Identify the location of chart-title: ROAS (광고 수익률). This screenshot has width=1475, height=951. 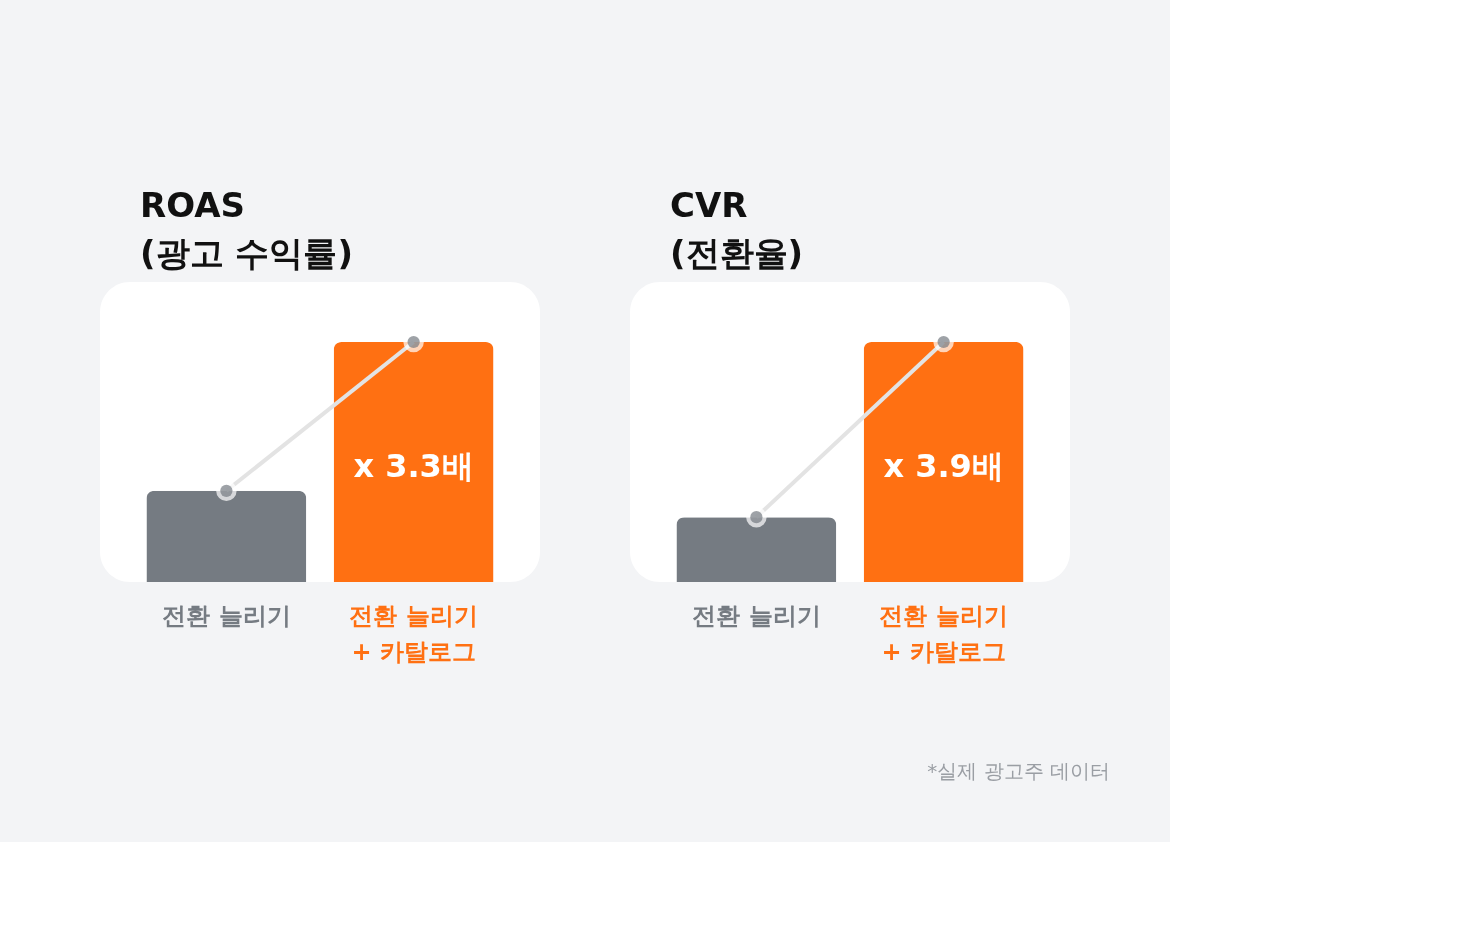
(246, 229).